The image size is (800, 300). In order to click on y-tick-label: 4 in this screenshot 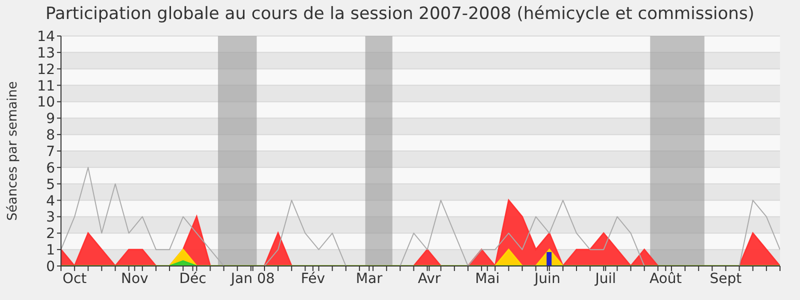, I will do `click(51, 201)`.